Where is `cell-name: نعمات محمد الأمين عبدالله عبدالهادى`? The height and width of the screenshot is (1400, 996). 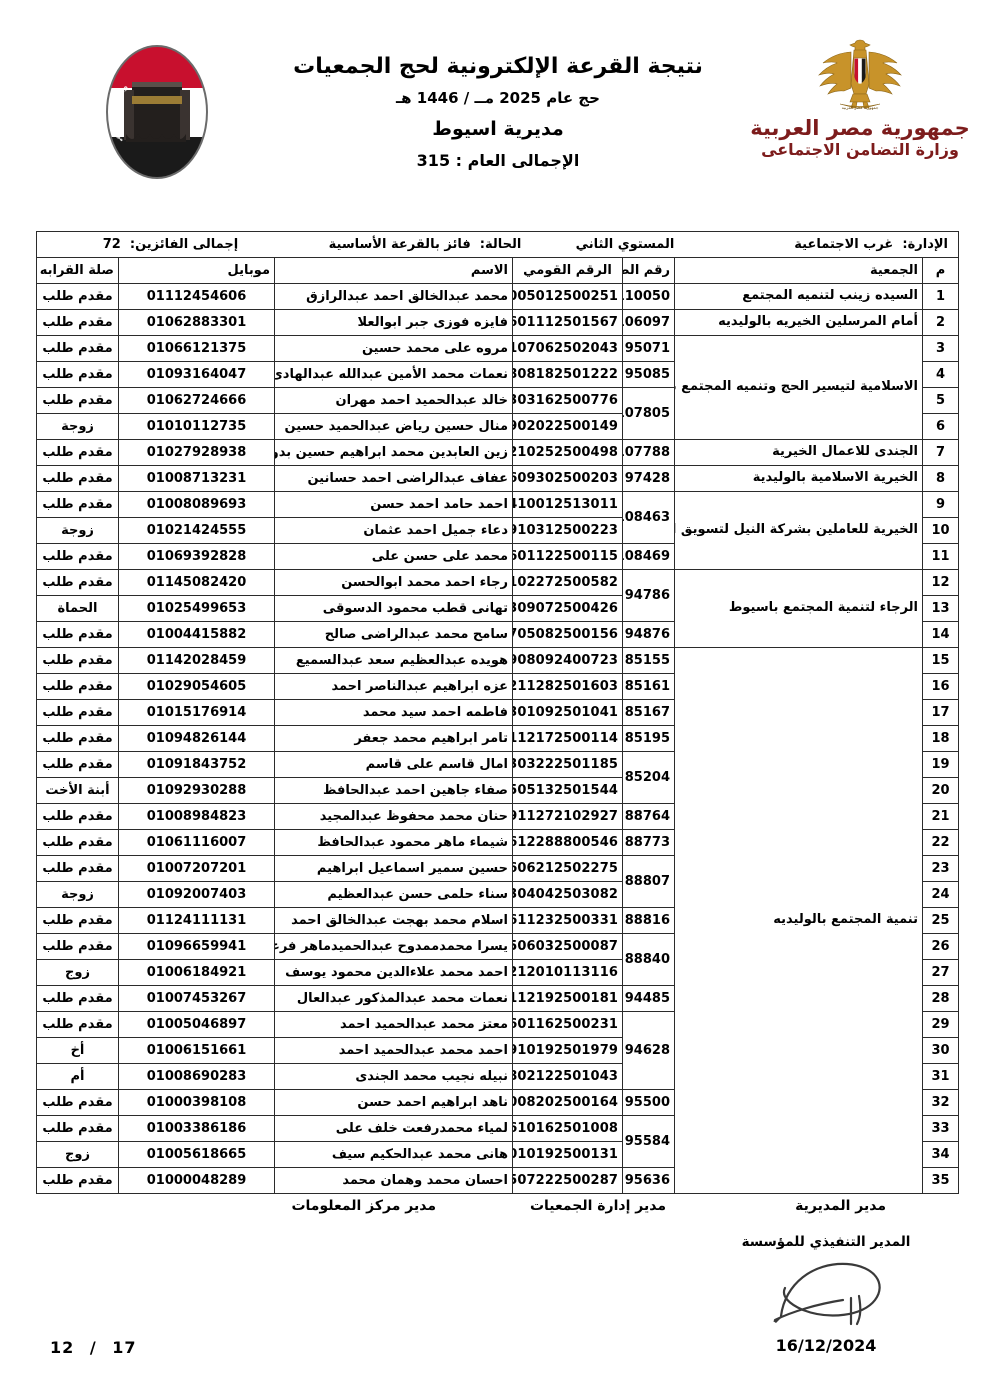
cell-name: نعمات محمد الأمين عبدالله عبدالهادى is located at coordinates (393, 374).